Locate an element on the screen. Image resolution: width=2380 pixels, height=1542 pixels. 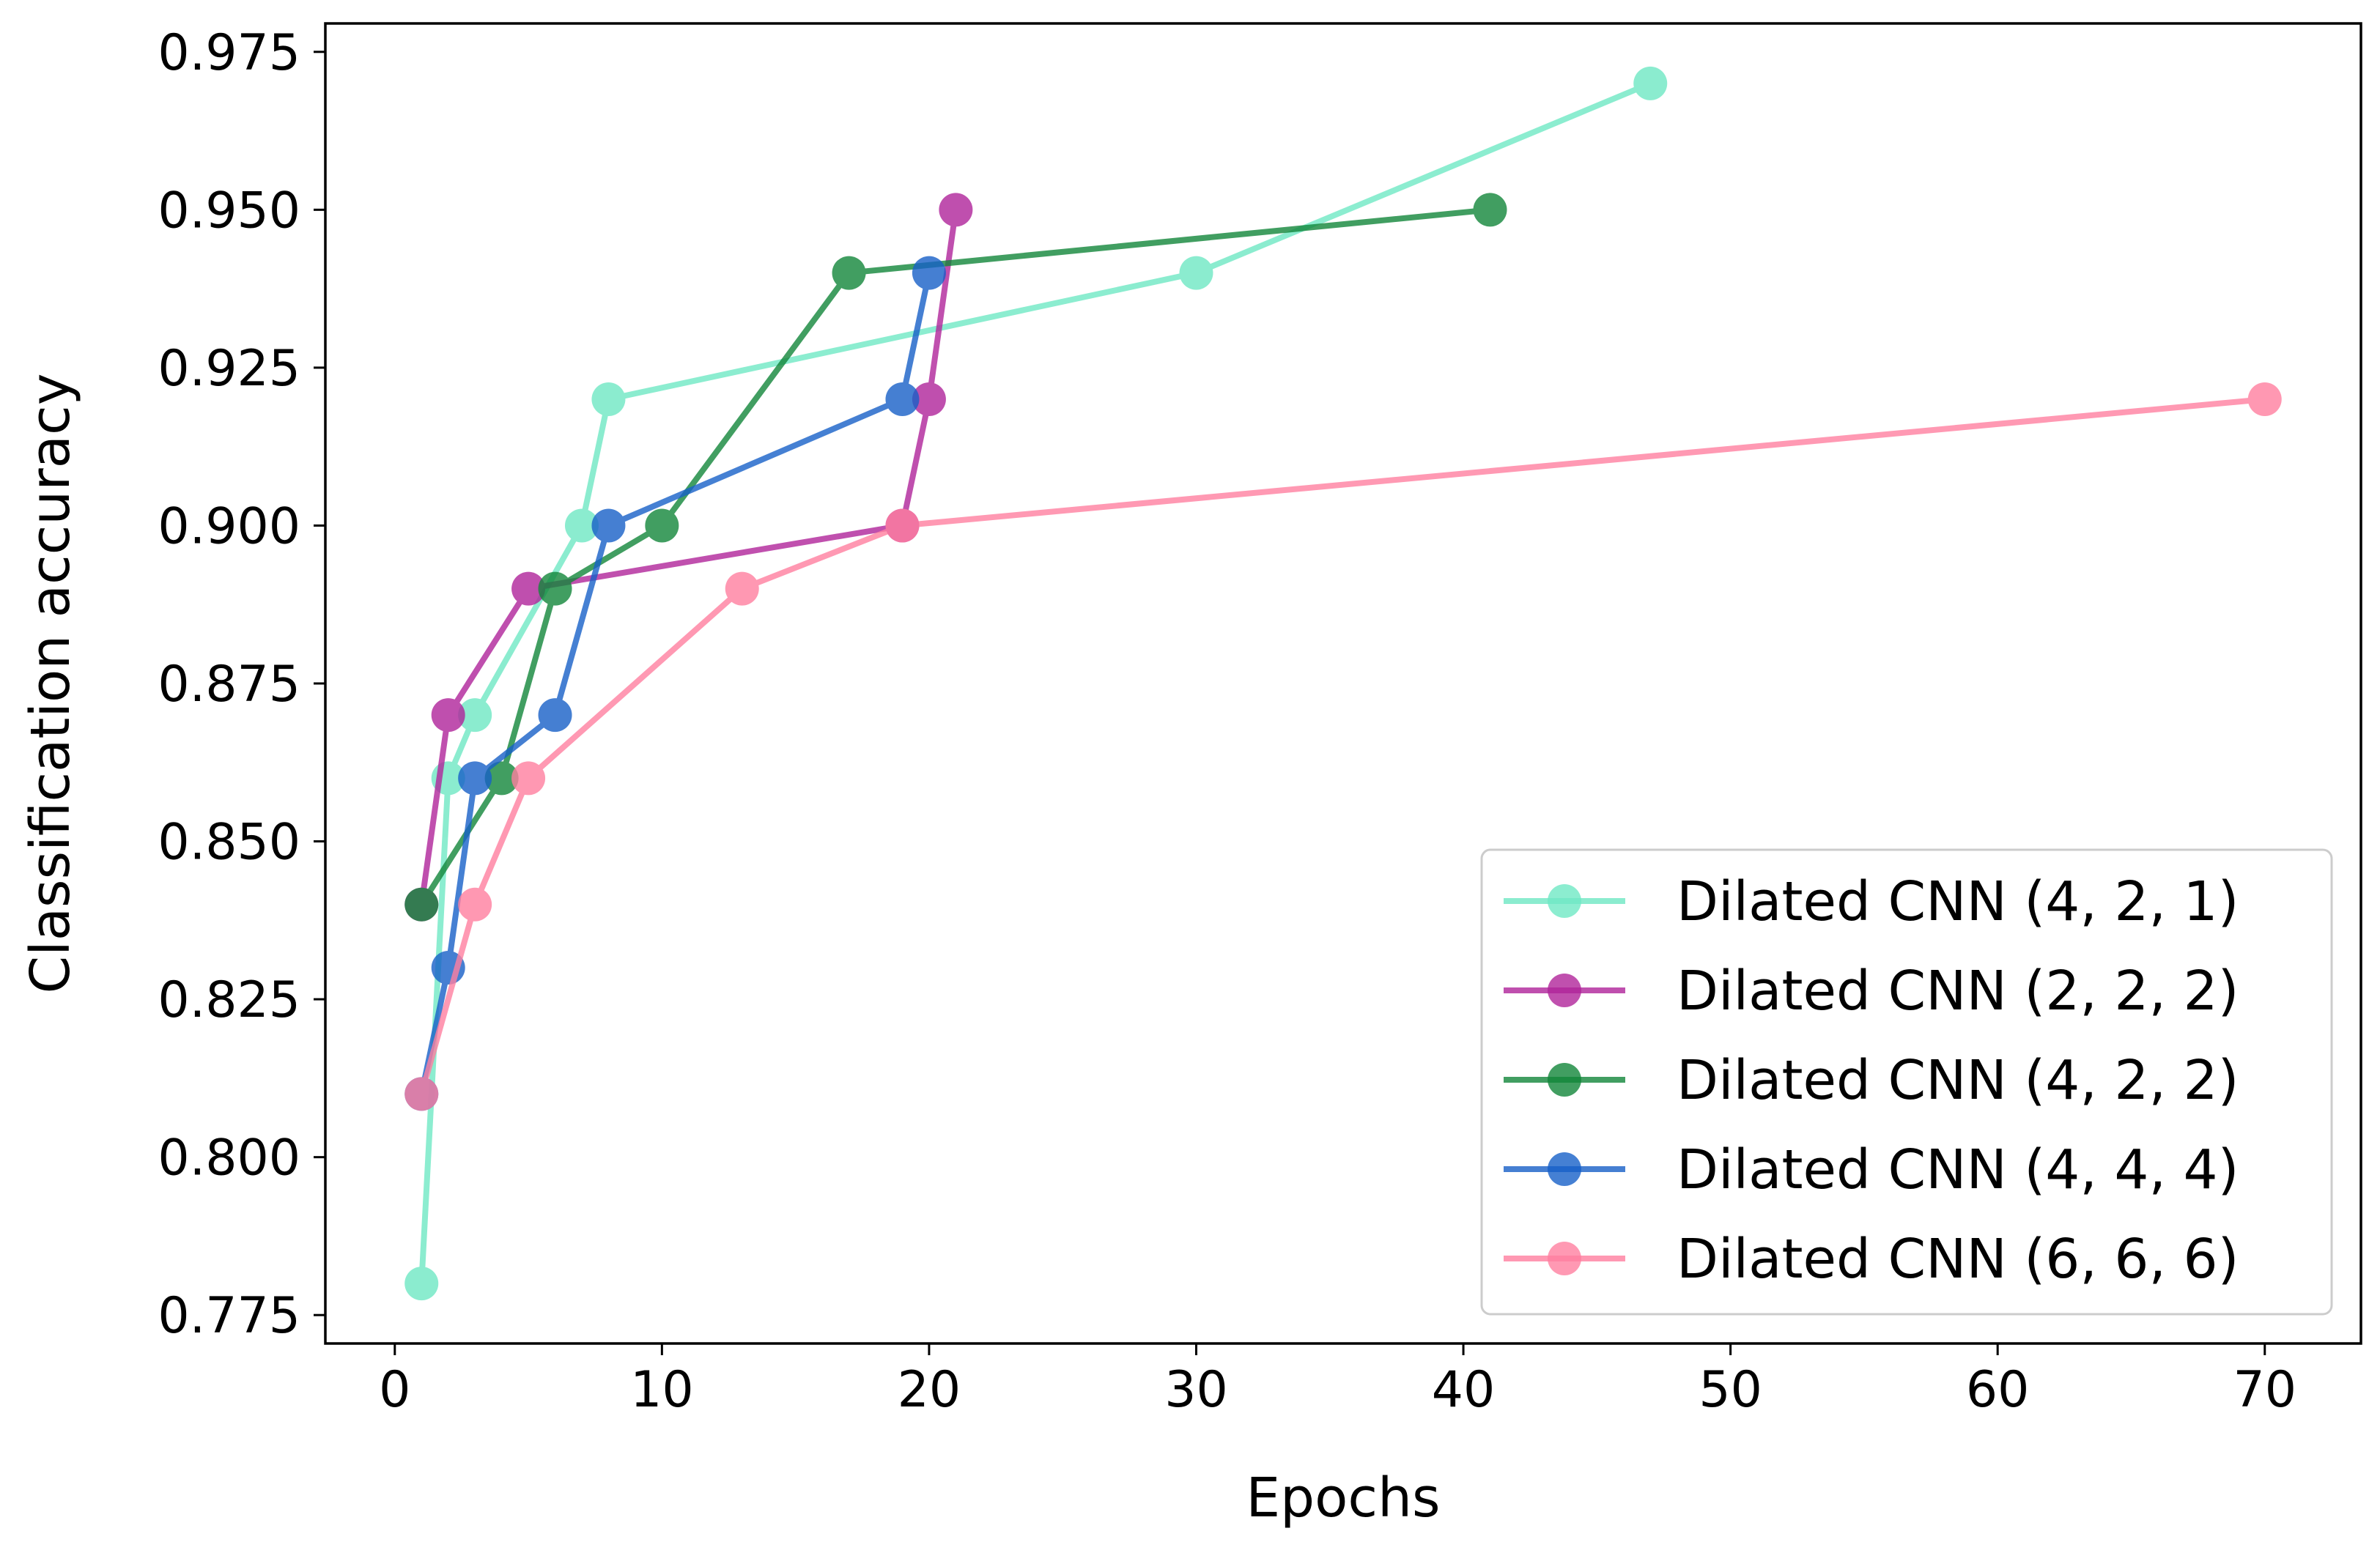
y-axis-title: Classification accuracy is located at coordinates (50, 683).